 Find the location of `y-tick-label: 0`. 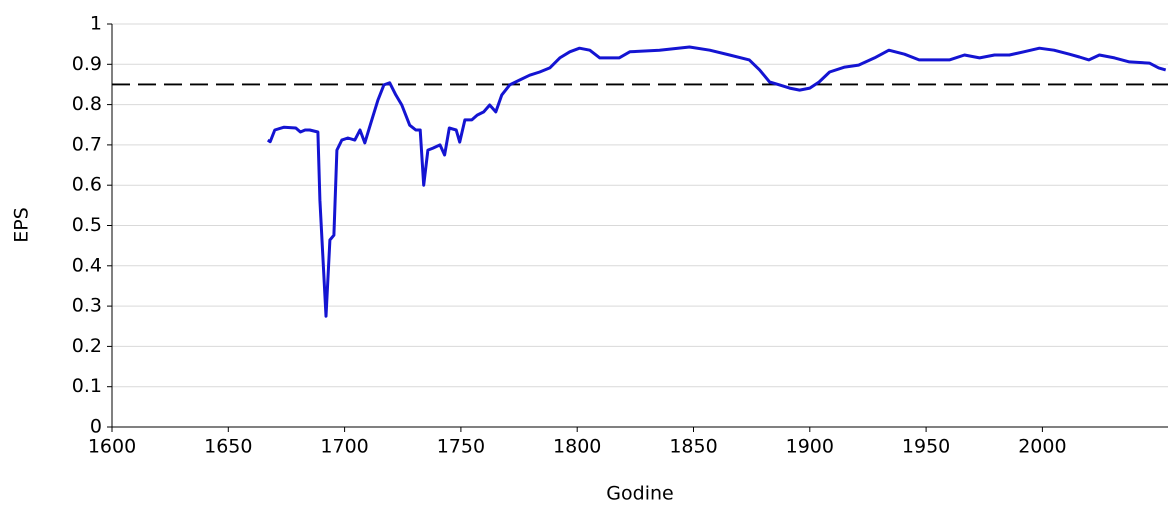

y-tick-label: 0 is located at coordinates (96, 427).